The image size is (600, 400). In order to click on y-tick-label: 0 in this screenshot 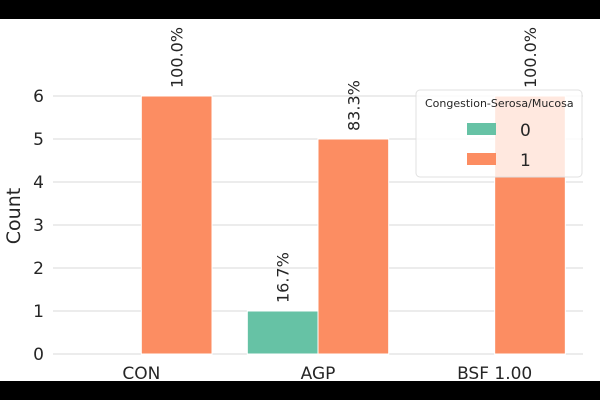, I will do `click(38, 355)`.